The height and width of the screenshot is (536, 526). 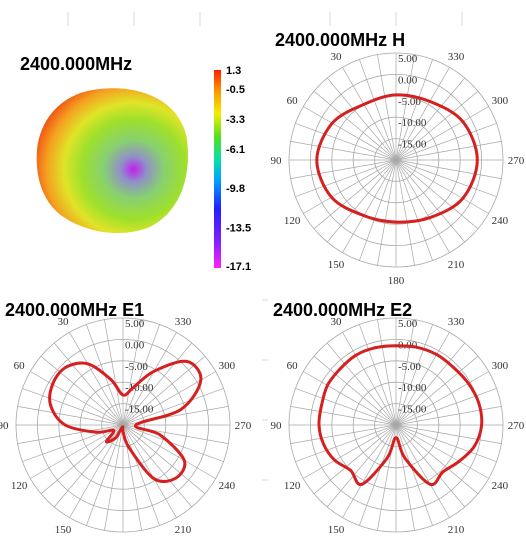 What do you see at coordinates (235, 120) in the screenshot?
I see `colorbar-tick-label: -3.3` at bounding box center [235, 120].